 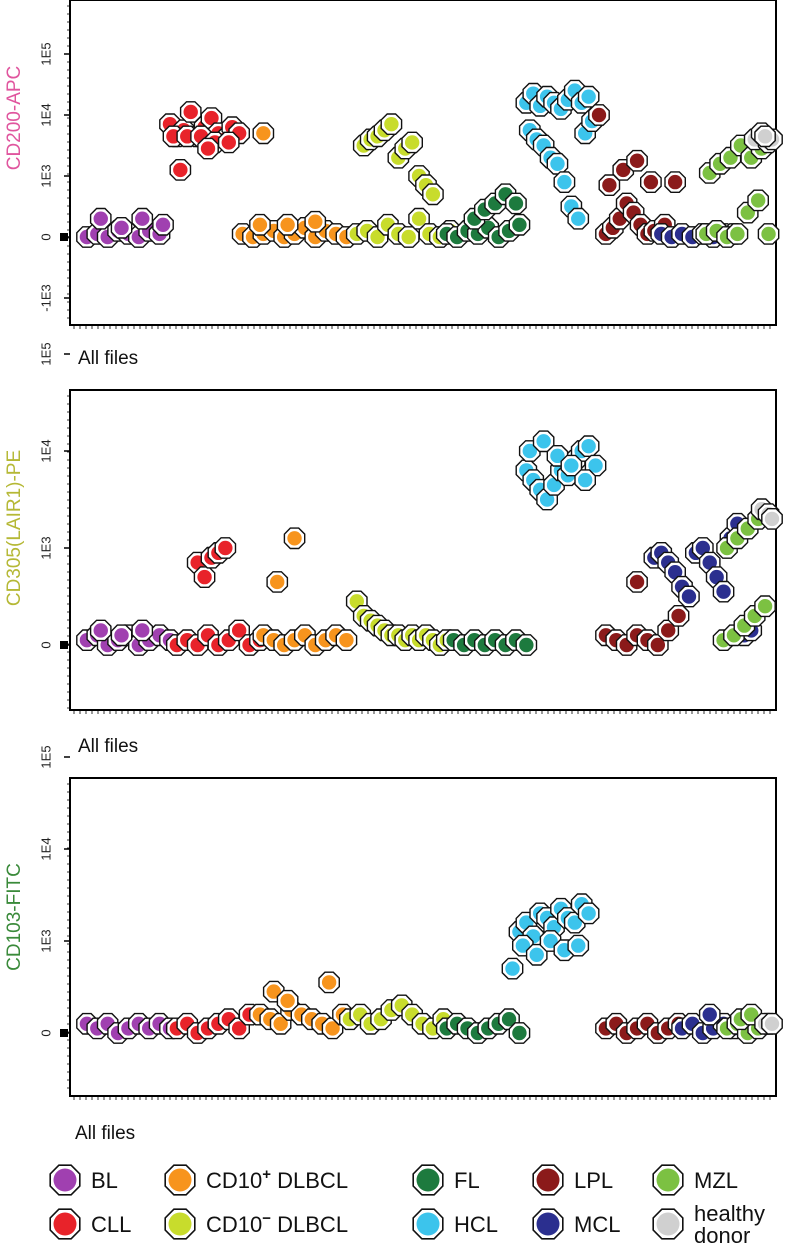 What do you see at coordinates (277, 1179) in the screenshot?
I see `legend-label: CD10+ DLBCL` at bounding box center [277, 1179].